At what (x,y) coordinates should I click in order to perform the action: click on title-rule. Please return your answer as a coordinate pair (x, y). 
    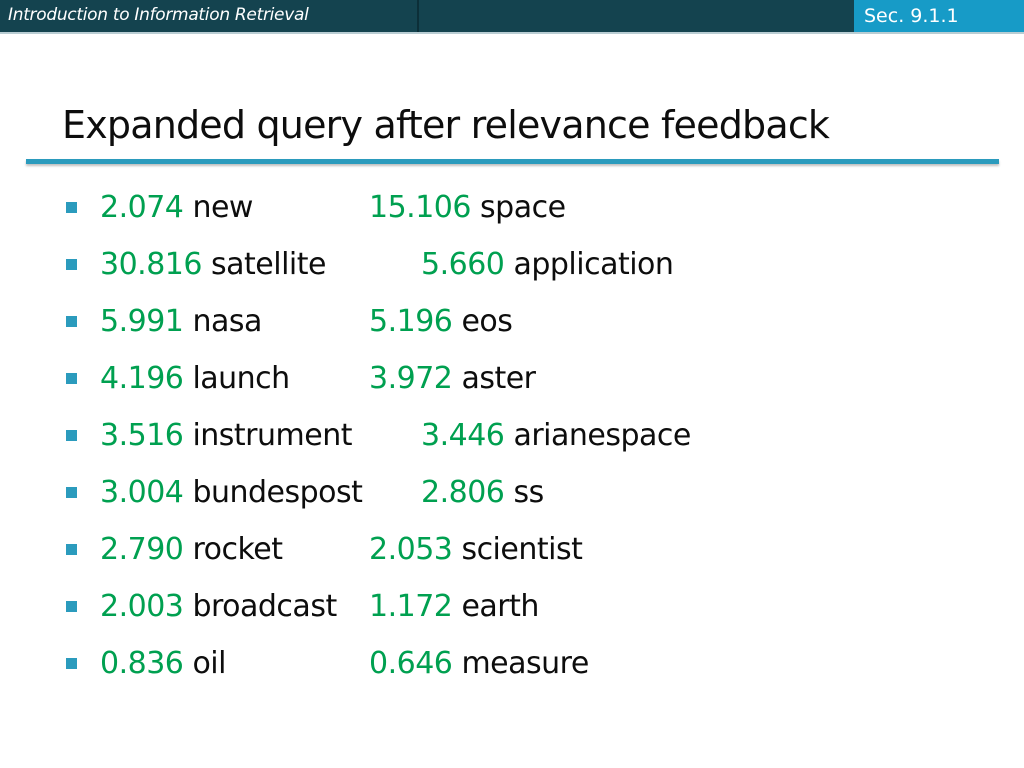
    Looking at the image, I should click on (512, 161).